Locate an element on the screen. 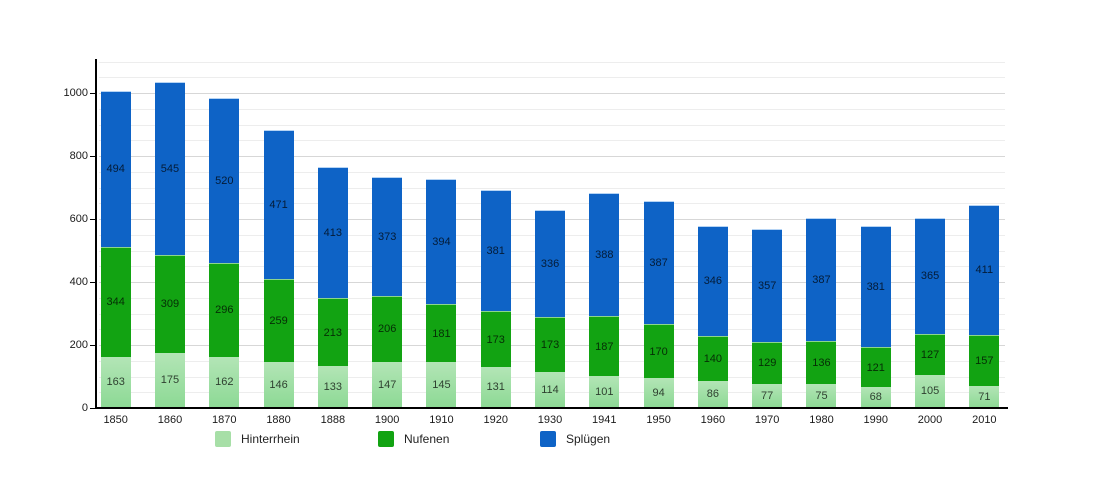 The height and width of the screenshot is (500, 1100). bar-segment-hinterrhein: 94 is located at coordinates (658, 393).